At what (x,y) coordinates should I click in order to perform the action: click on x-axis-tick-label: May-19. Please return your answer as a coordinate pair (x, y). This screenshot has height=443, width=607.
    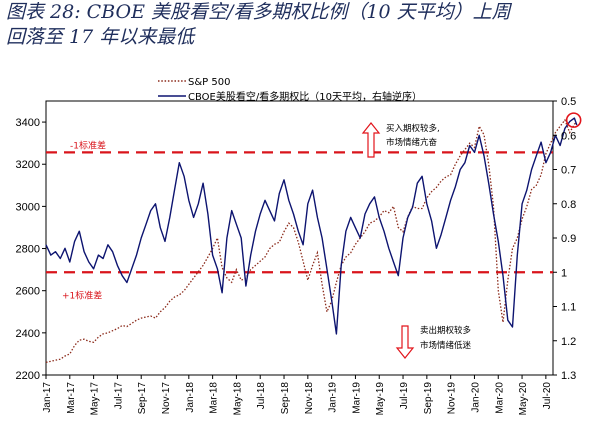
    Looking at the image, I should click on (380, 399).